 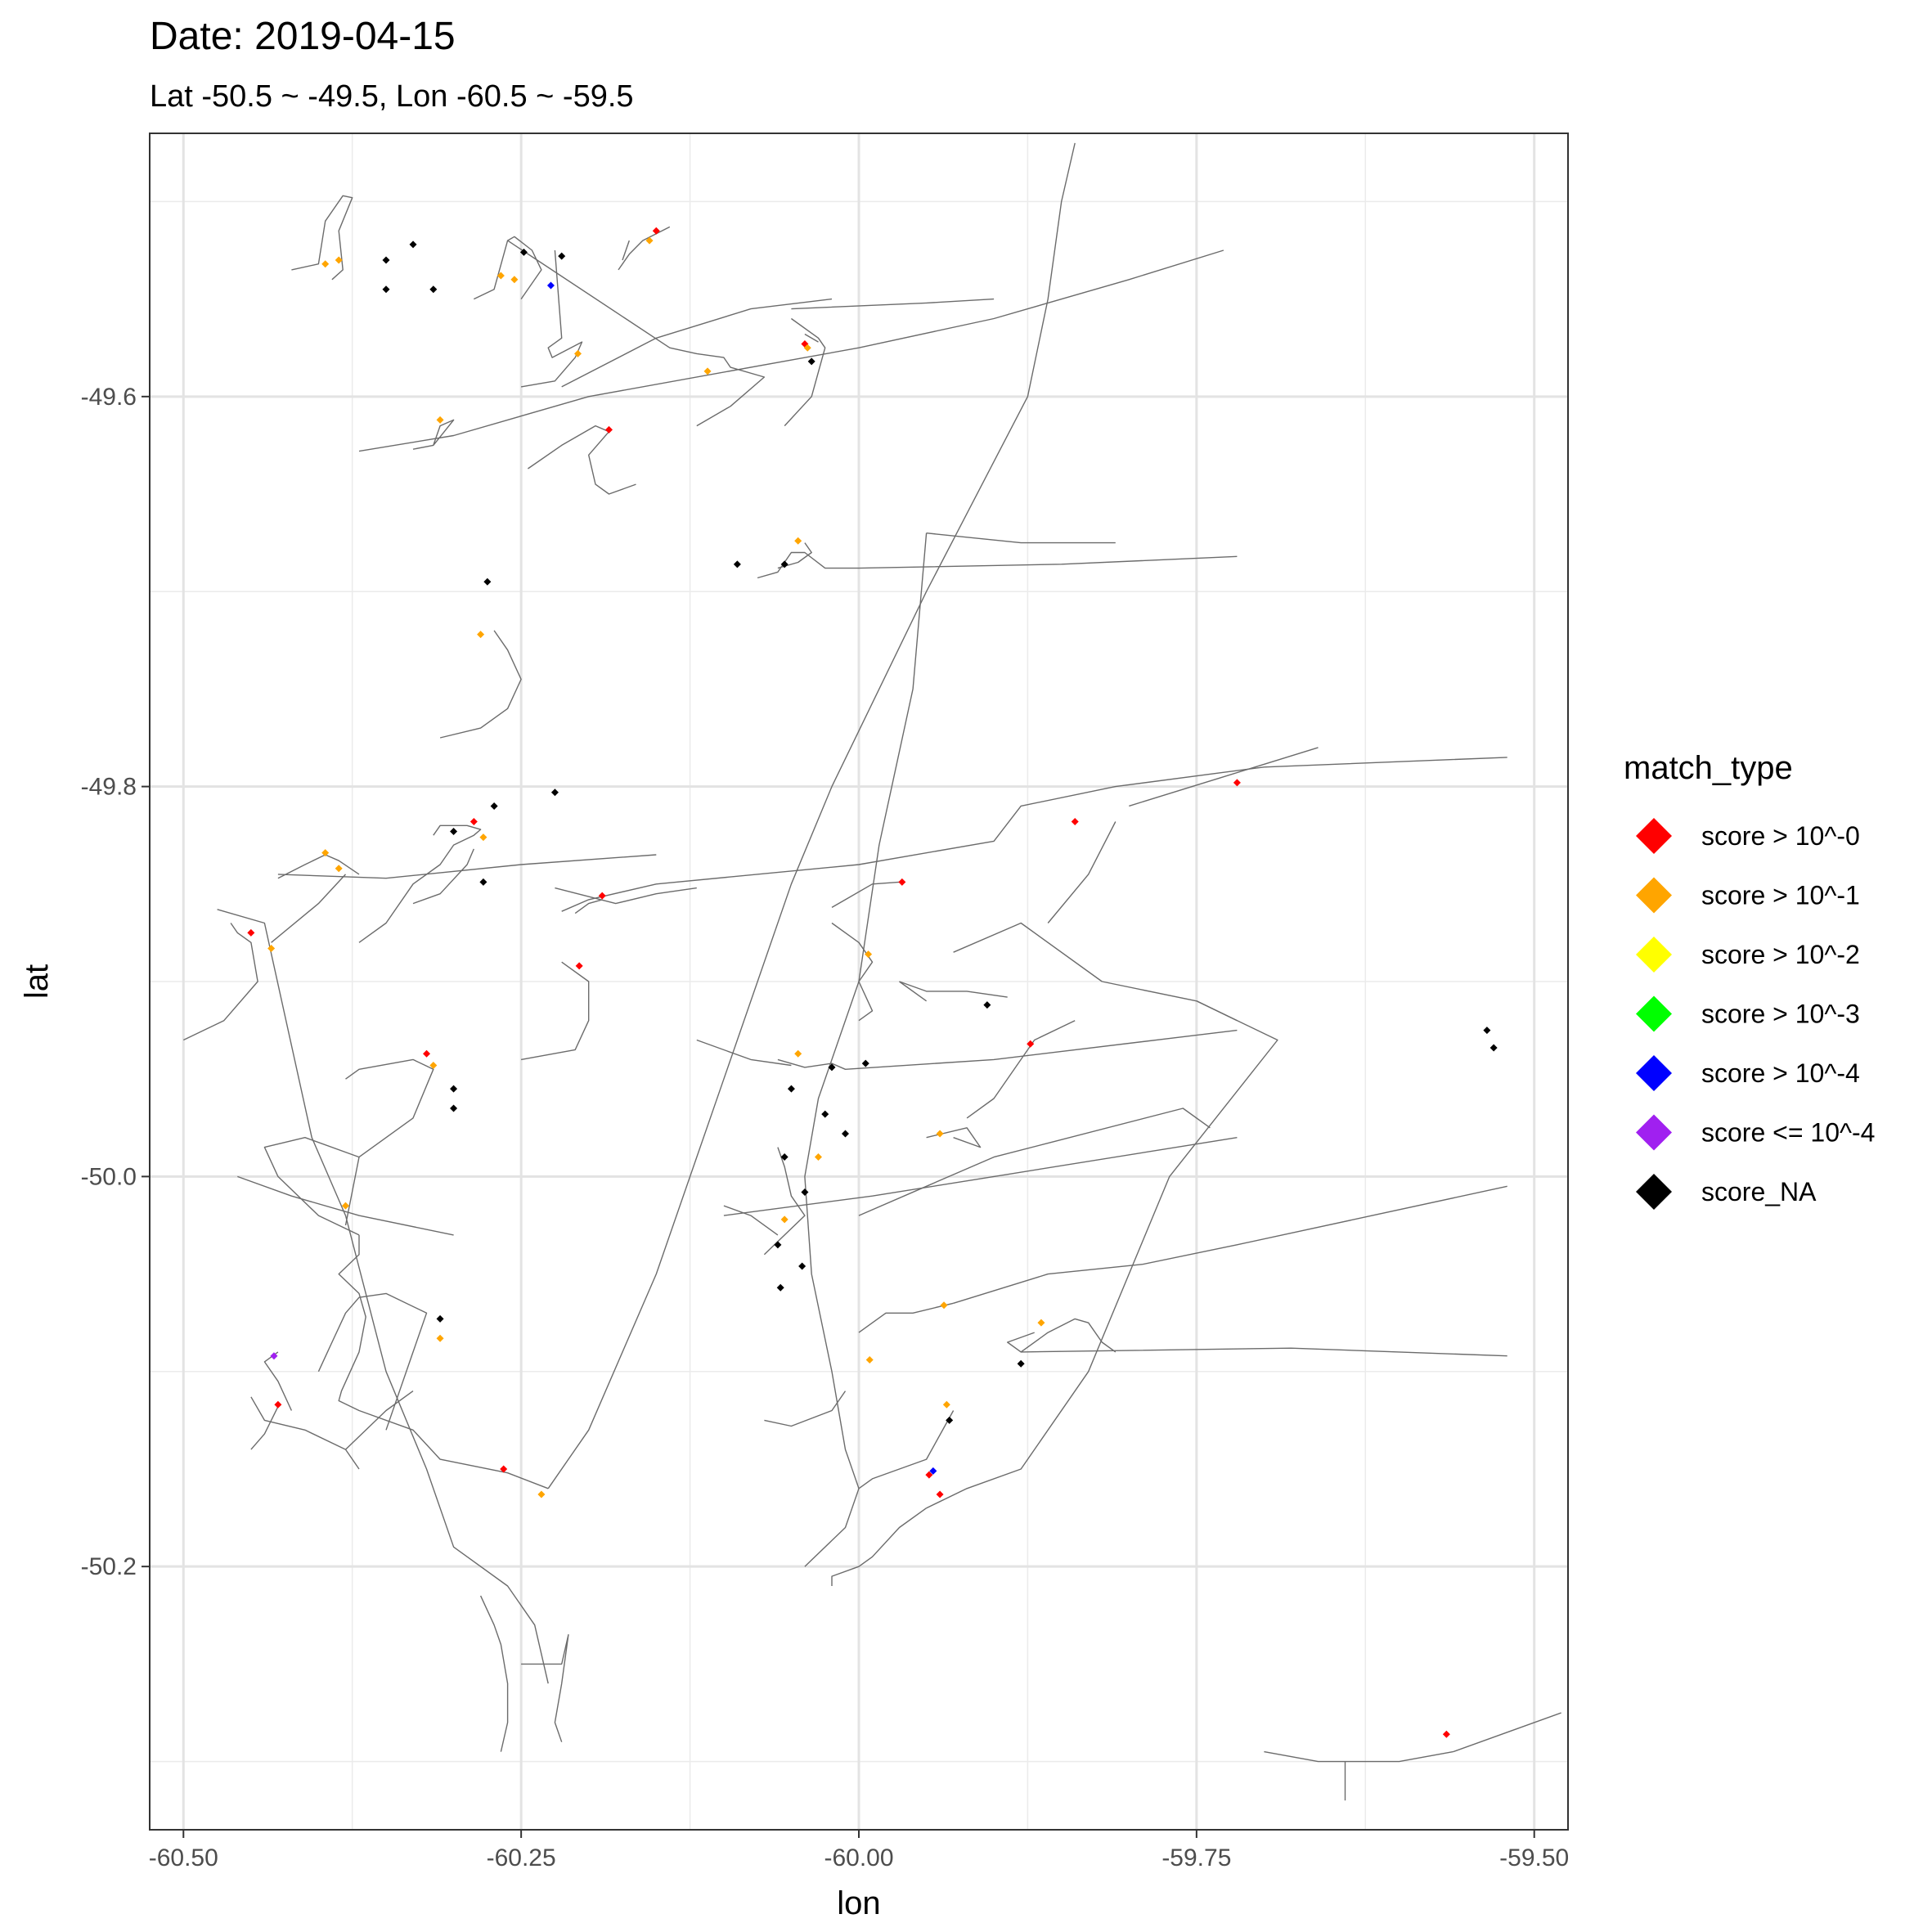 What do you see at coordinates (1534, 1858) in the screenshot?
I see `x-tick-label: -59.50` at bounding box center [1534, 1858].